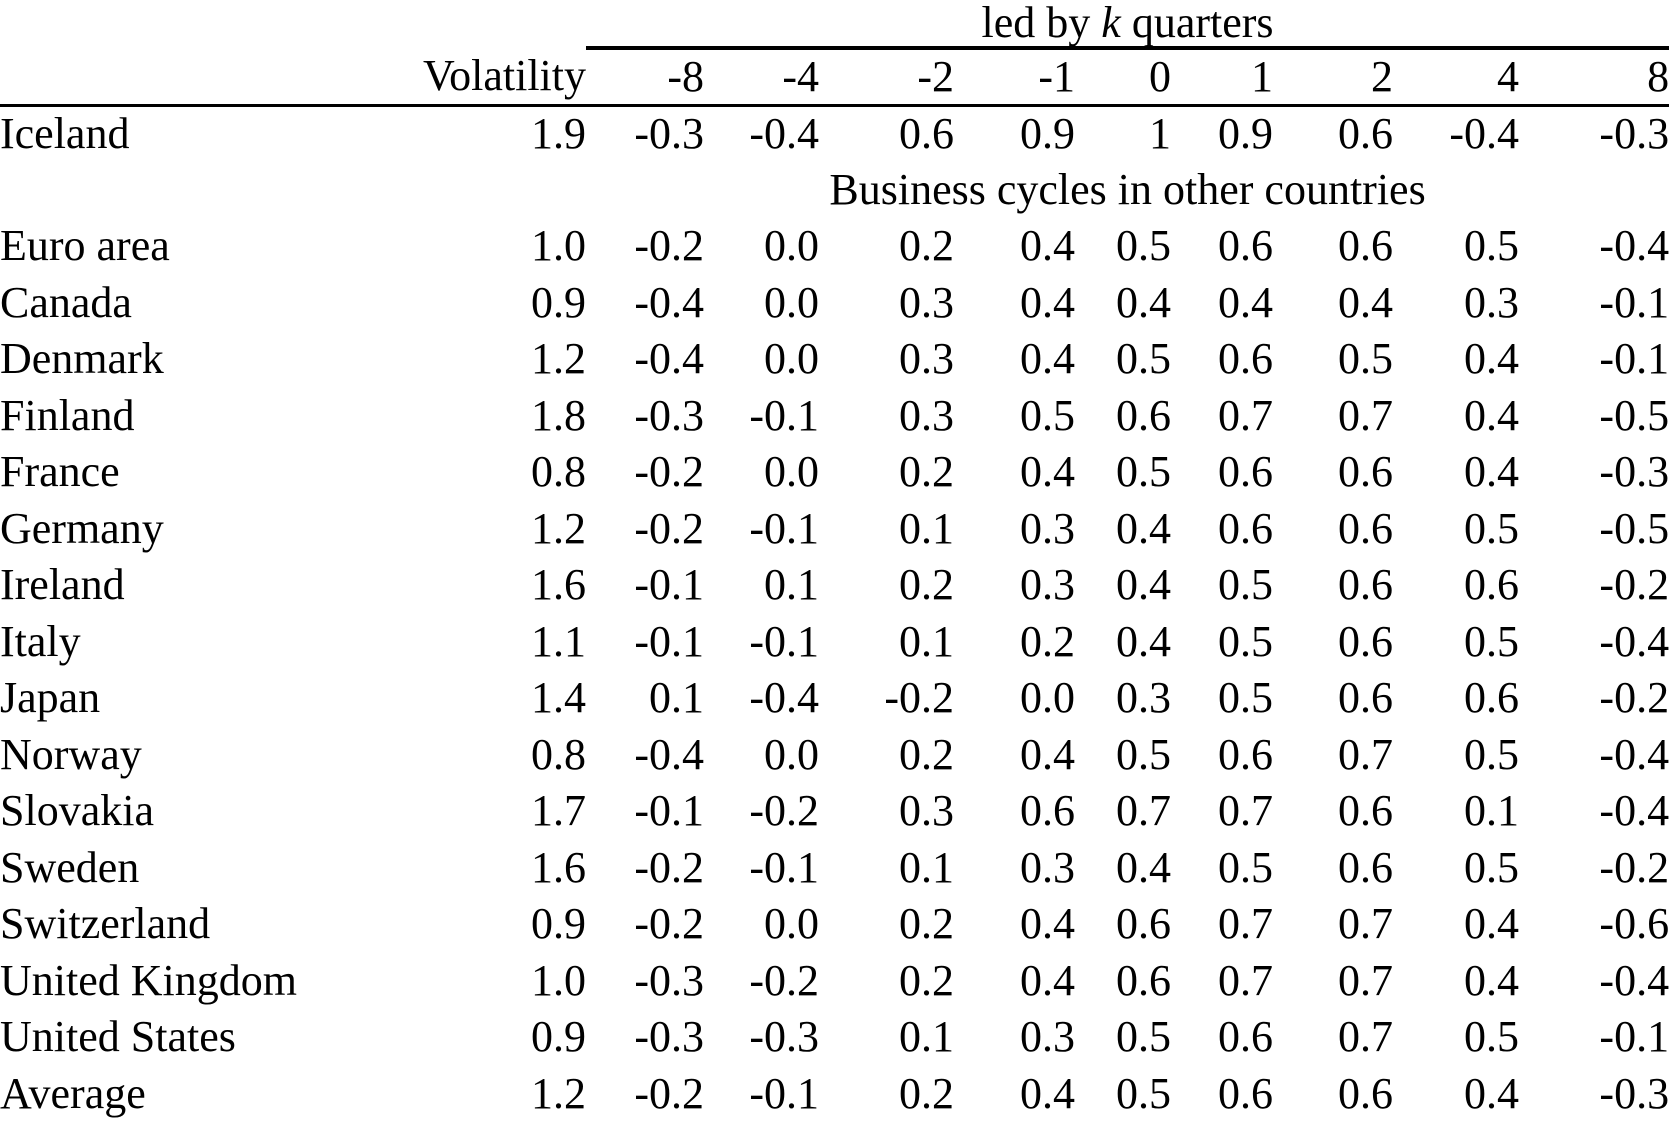 This screenshot has width=1669, height=1123. I want to click on table-row: France 0.8 -0.2 0.0 0.2 0.4 0.5 0.6 0.6 0.4 -0.3, so click(834, 472).